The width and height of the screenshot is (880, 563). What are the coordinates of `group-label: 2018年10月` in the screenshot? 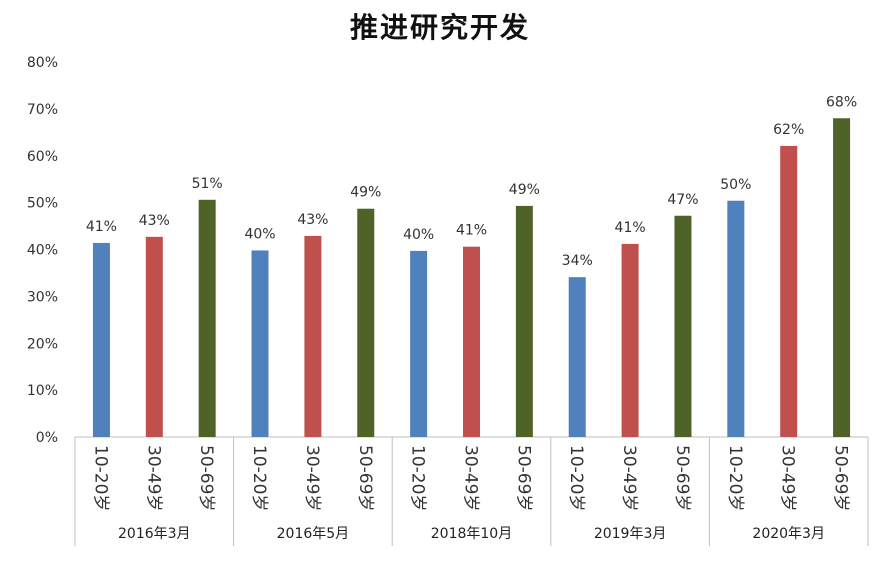 It's located at (471, 534).